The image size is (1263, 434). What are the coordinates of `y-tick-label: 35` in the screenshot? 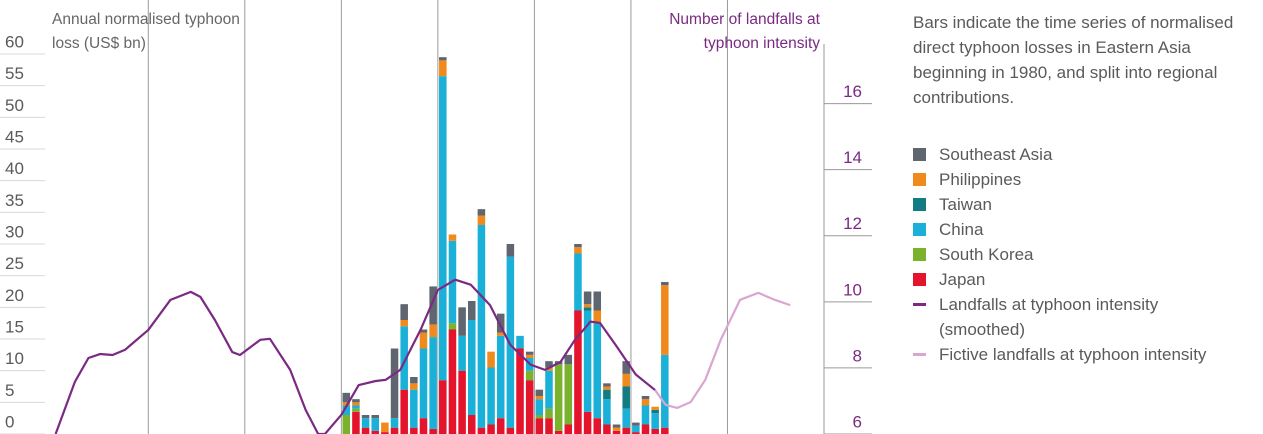 It's located at (14, 200).